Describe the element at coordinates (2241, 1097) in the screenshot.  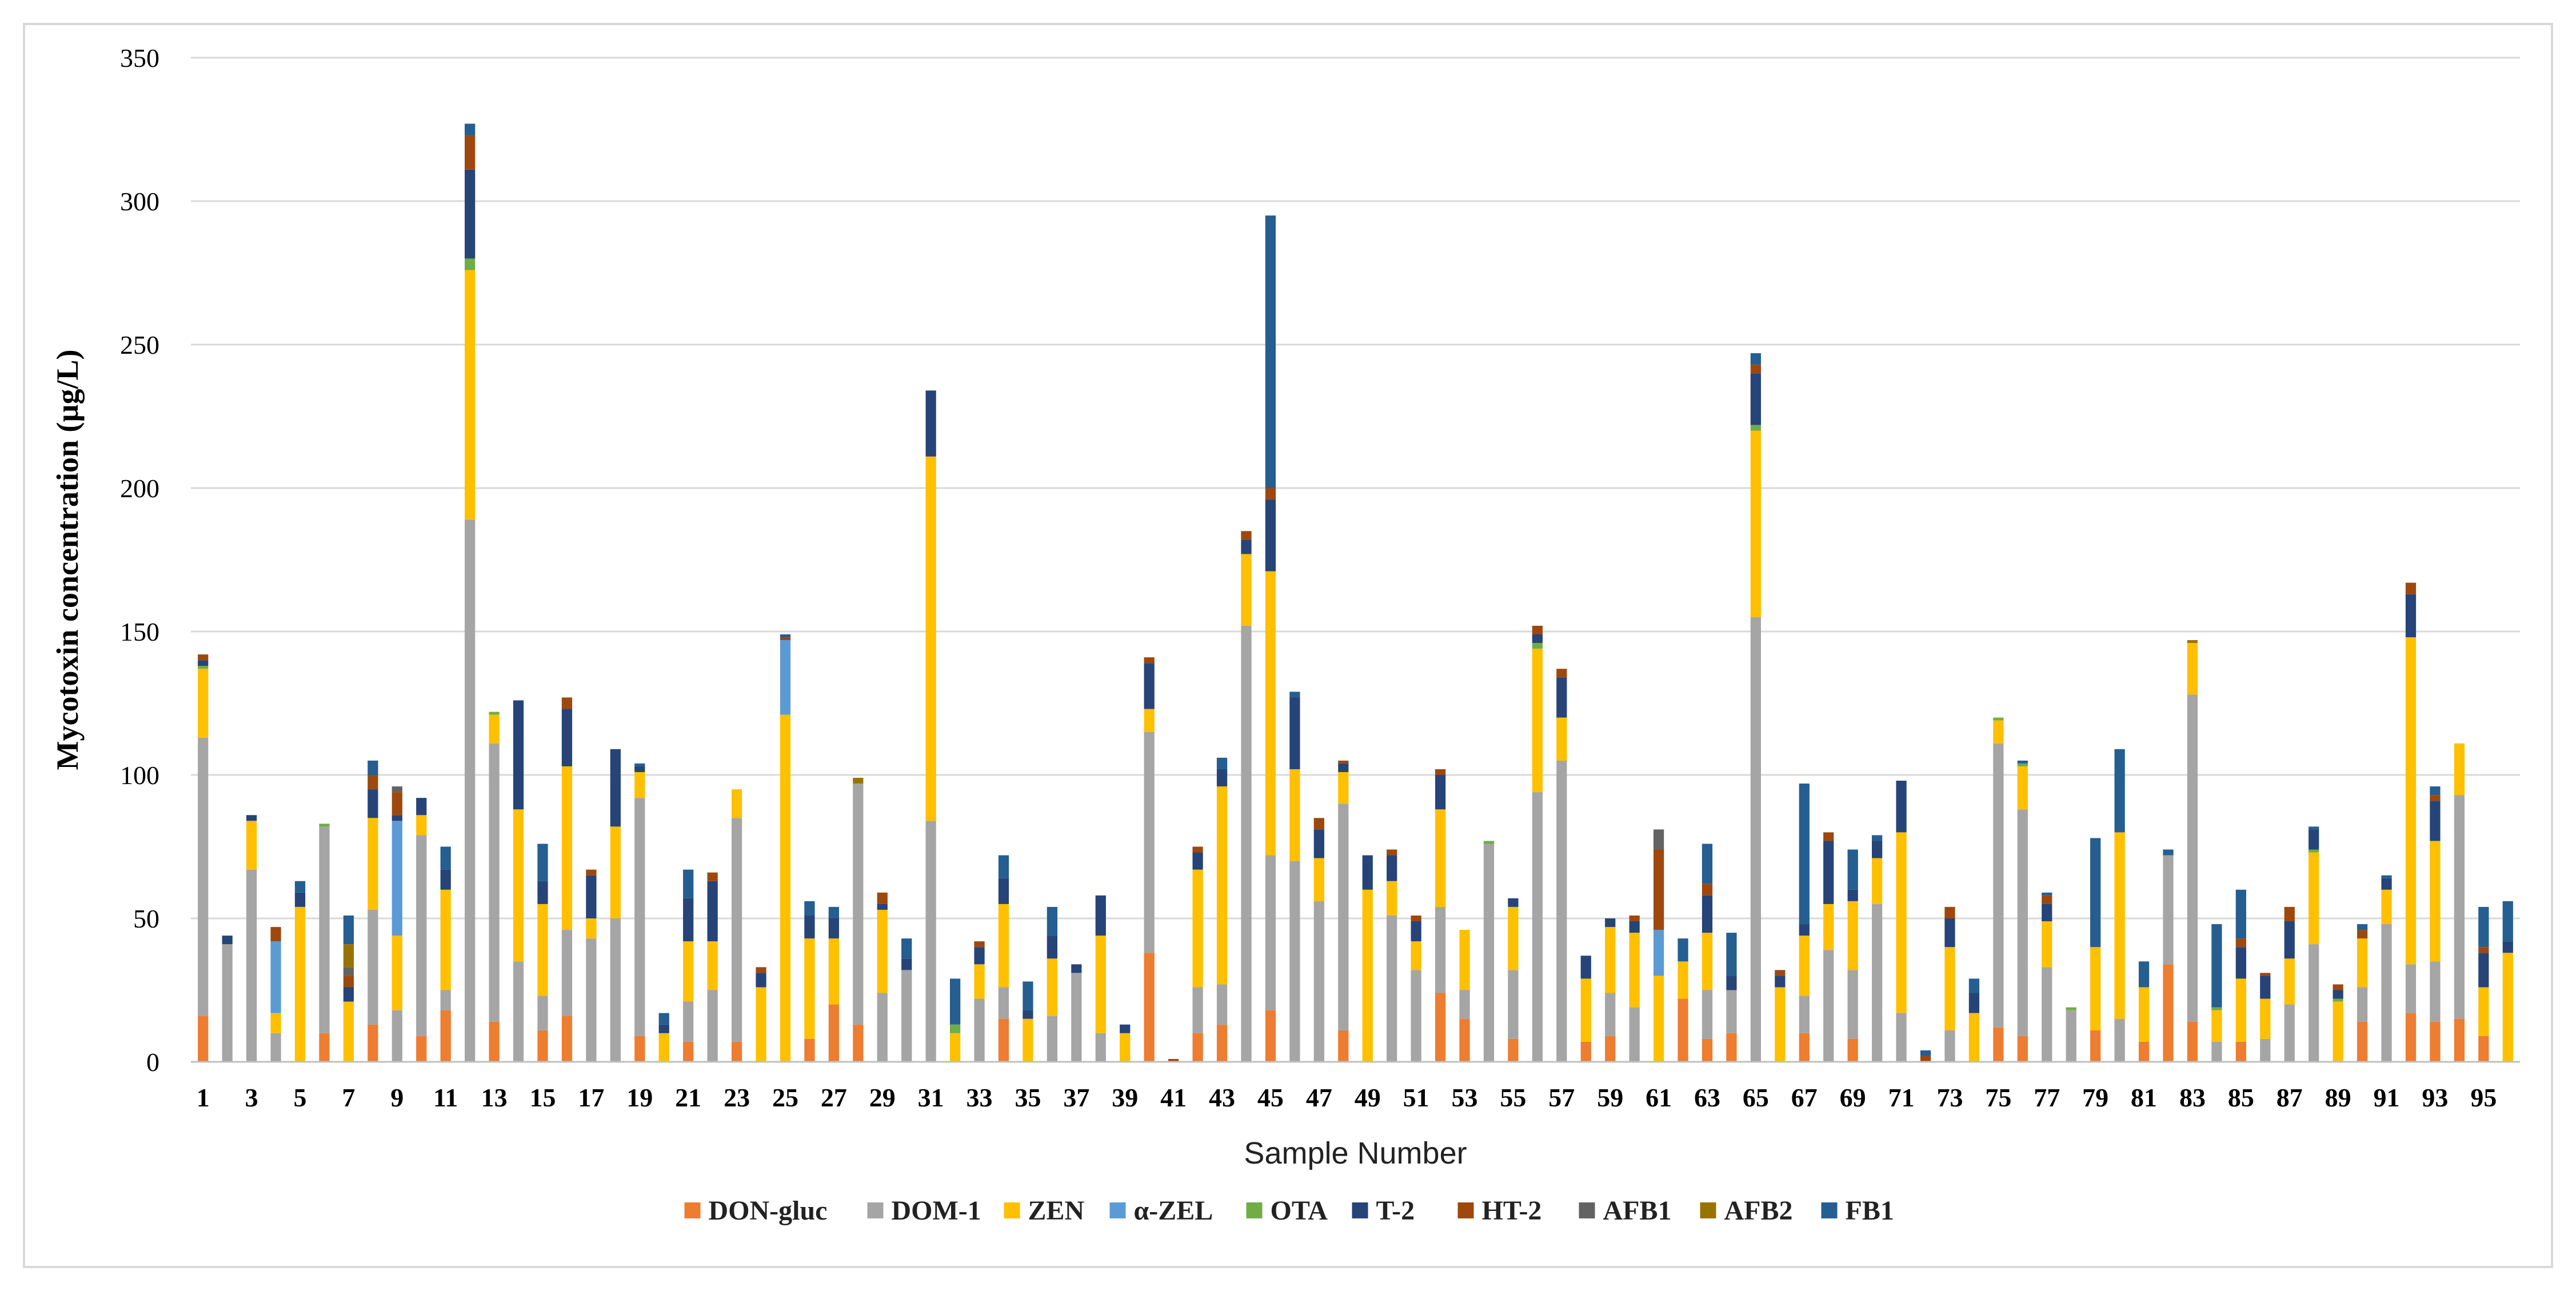
I see `x-tick-label: 85` at that location.